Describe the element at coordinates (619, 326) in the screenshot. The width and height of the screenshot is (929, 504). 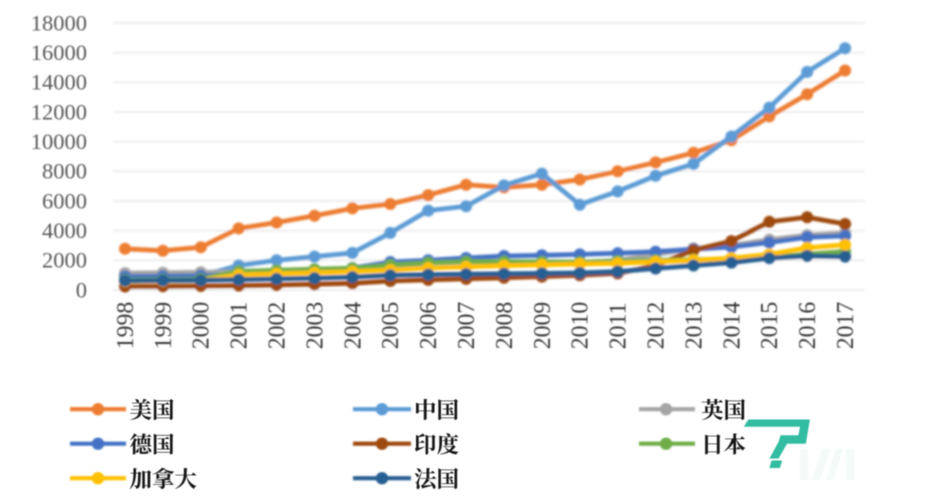
I see `svg-text: 2011` at that location.